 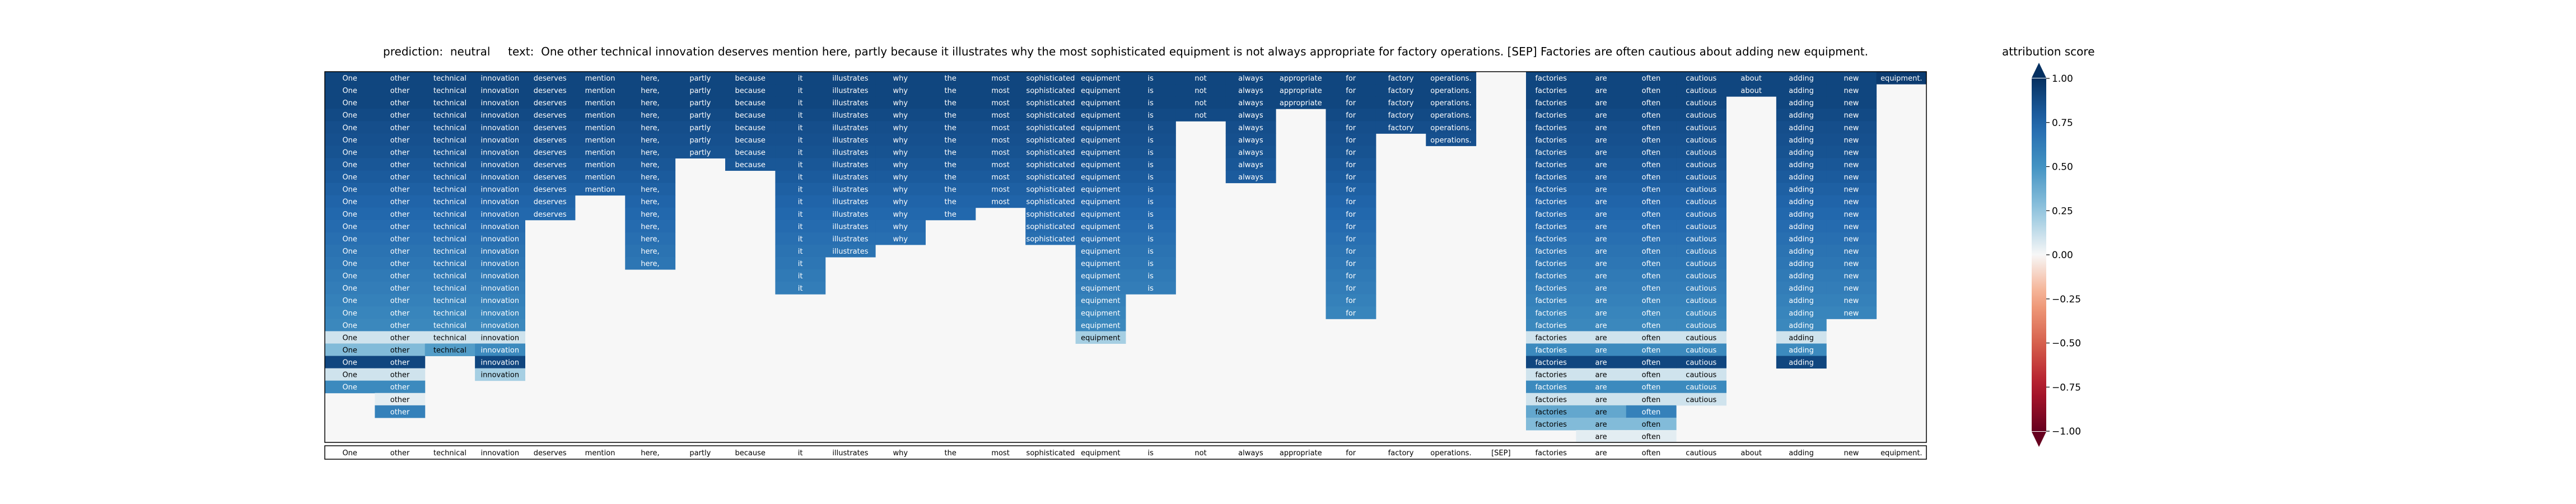 I want to click on cell-token-label: why, so click(x=901, y=227).